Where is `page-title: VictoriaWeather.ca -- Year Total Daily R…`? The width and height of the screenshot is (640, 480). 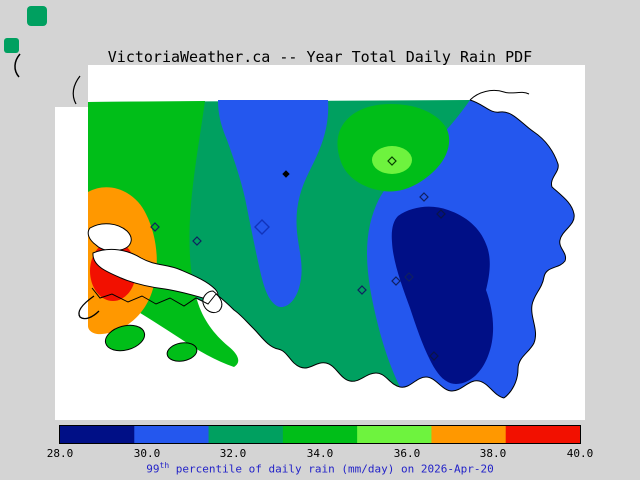
page-title: VictoriaWeather.ca -- Year Total Daily R… is located at coordinates (320, 57).